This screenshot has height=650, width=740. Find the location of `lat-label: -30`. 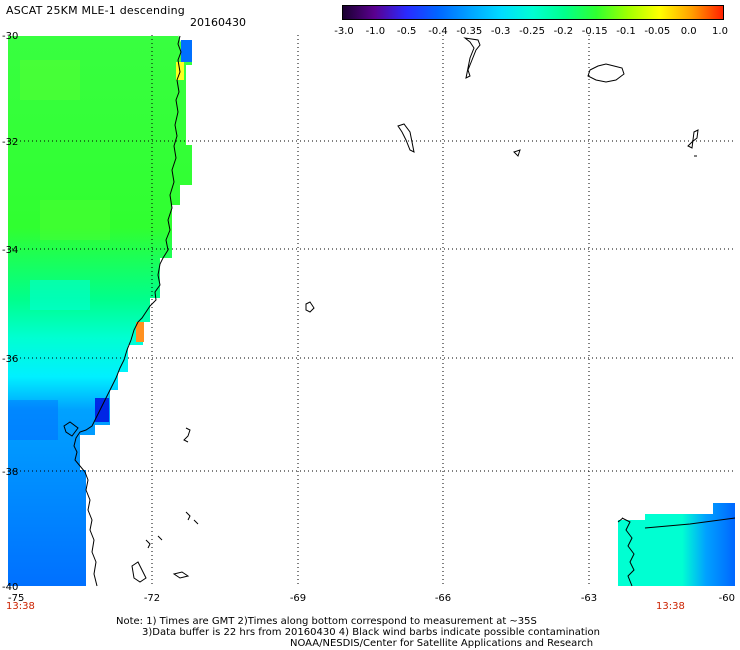

lat-label: -30 is located at coordinates (10, 36).